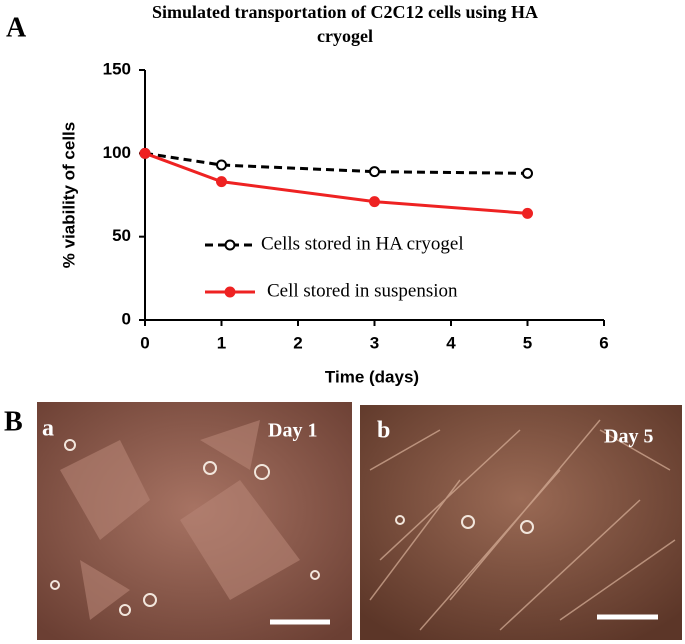  What do you see at coordinates (144, 342) in the screenshot?
I see `x-tick-label: 0` at bounding box center [144, 342].